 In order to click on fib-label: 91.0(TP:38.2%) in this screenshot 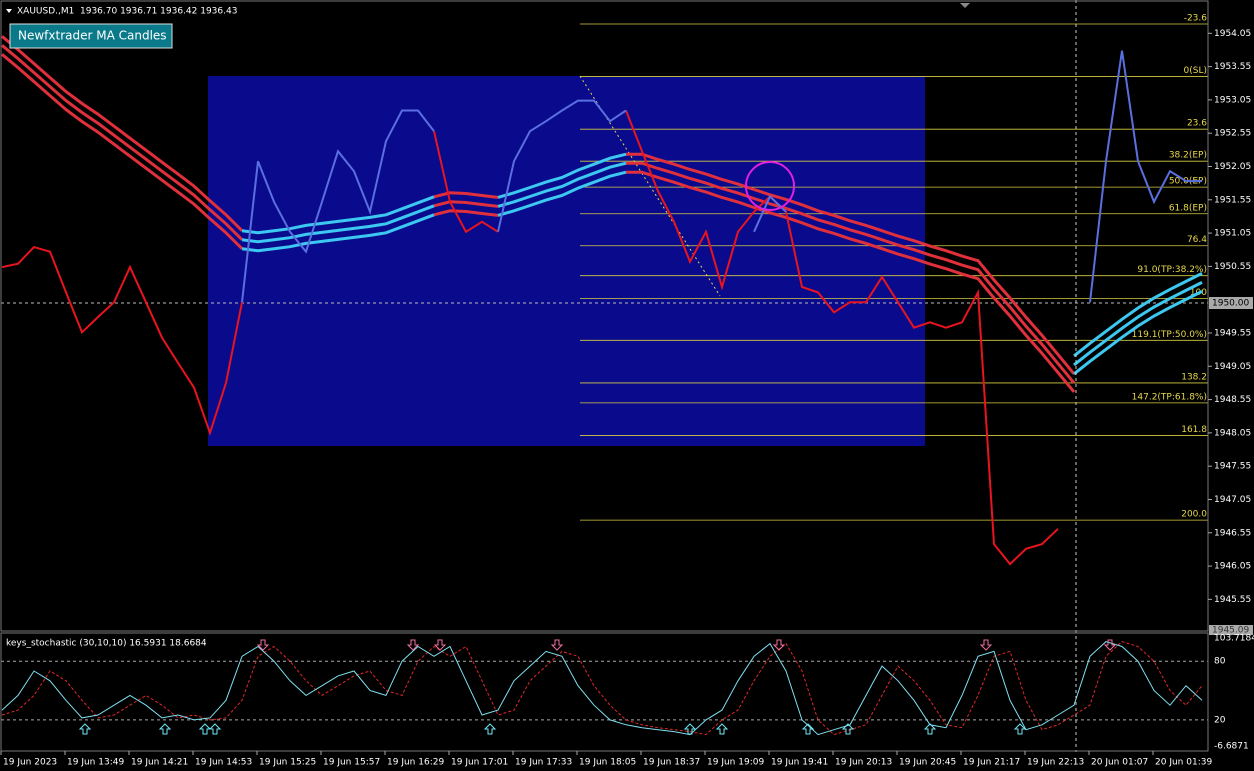, I will do `click(1172, 270)`.